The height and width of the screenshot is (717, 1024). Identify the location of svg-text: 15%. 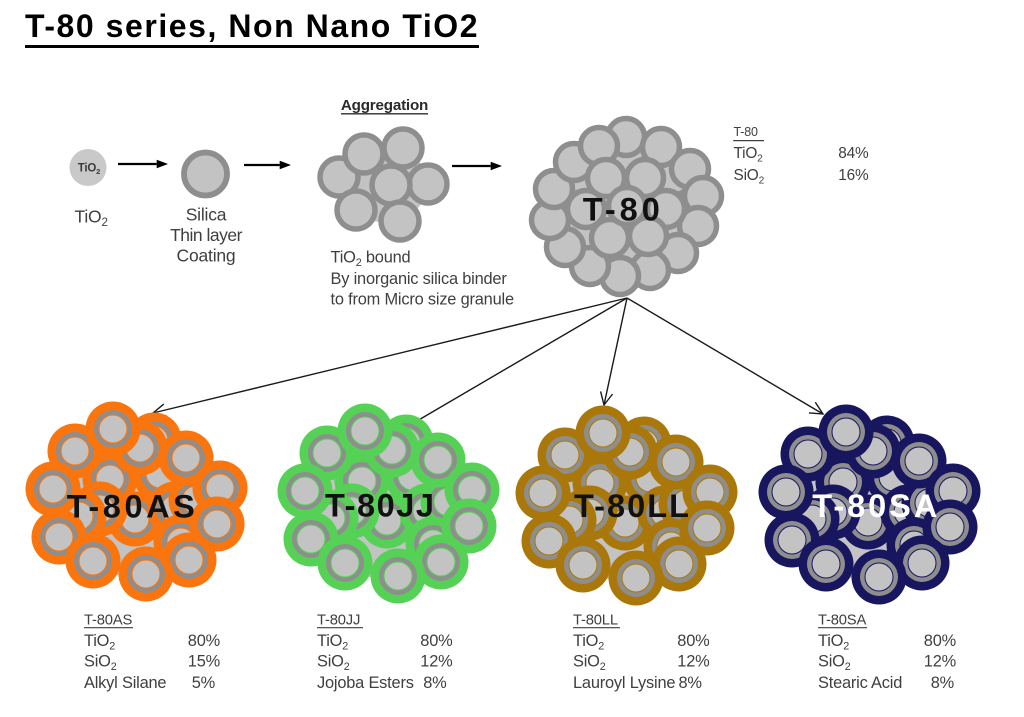
(204, 661).